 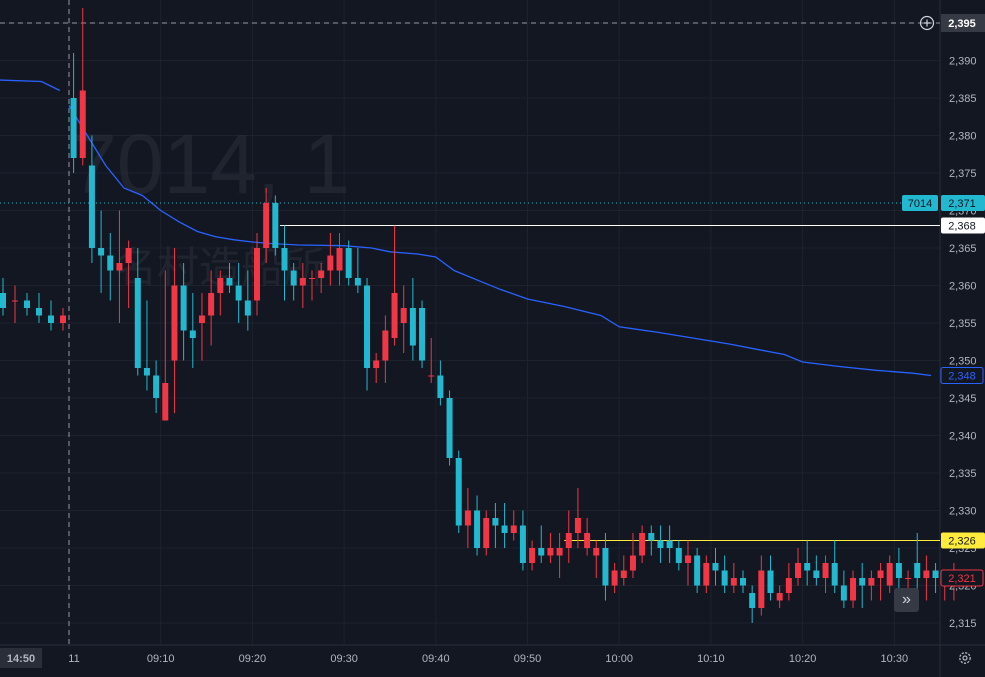 I want to click on x-tick-label: 09:20, so click(x=253, y=659).